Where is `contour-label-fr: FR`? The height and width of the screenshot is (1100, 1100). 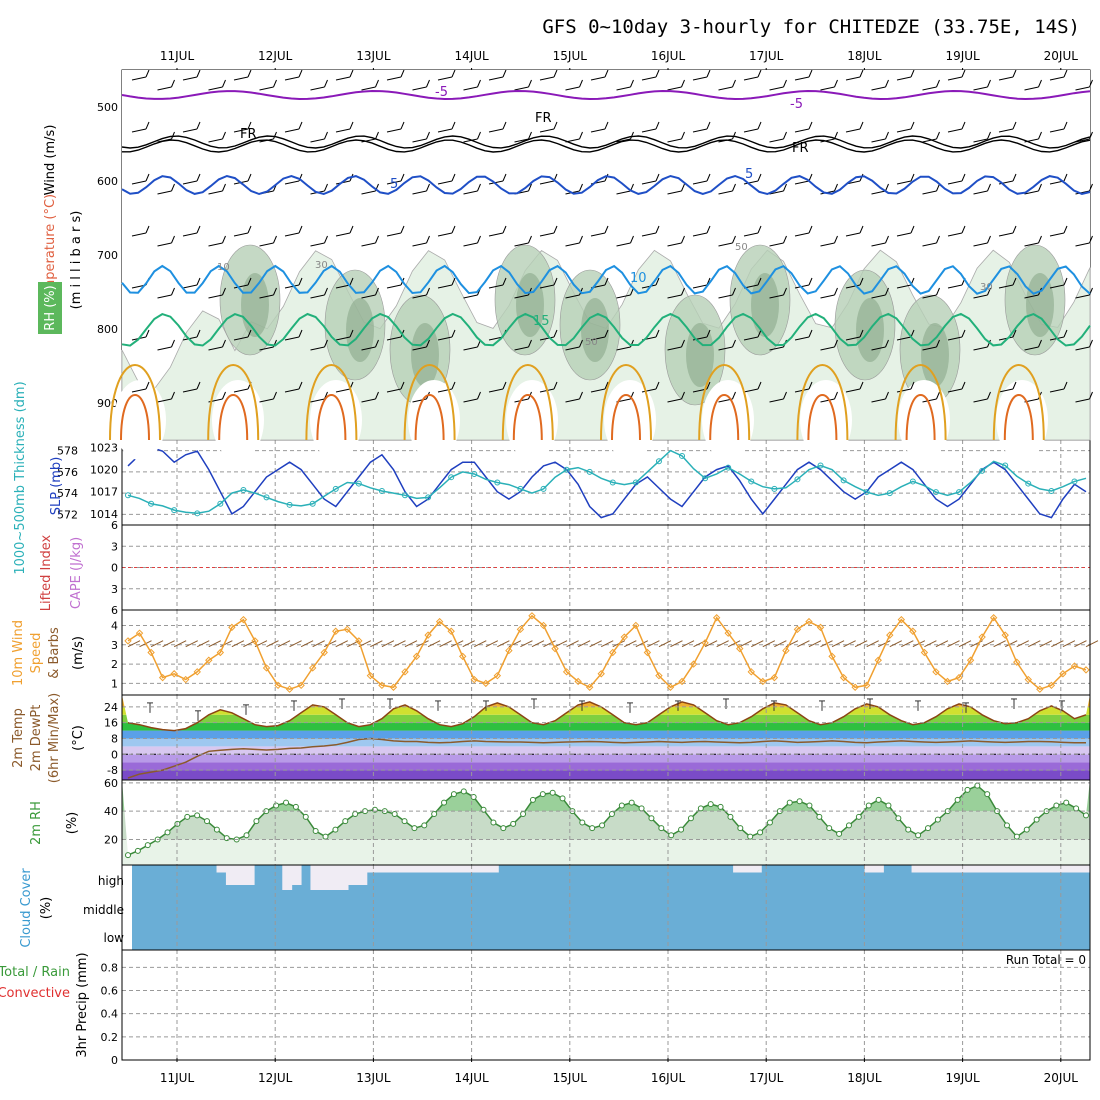
contour-label-fr: FR is located at coordinates (543, 118).